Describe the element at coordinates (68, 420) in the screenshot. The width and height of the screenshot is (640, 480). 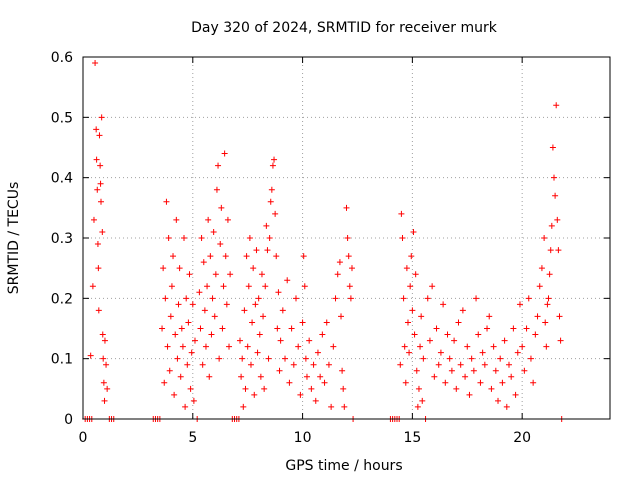
I see `y-tick-label: 0` at that location.